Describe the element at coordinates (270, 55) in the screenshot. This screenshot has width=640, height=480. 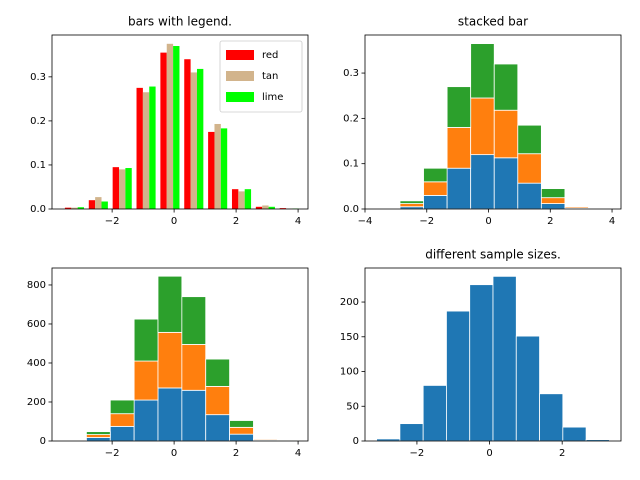
I see `legend-label: red` at that location.